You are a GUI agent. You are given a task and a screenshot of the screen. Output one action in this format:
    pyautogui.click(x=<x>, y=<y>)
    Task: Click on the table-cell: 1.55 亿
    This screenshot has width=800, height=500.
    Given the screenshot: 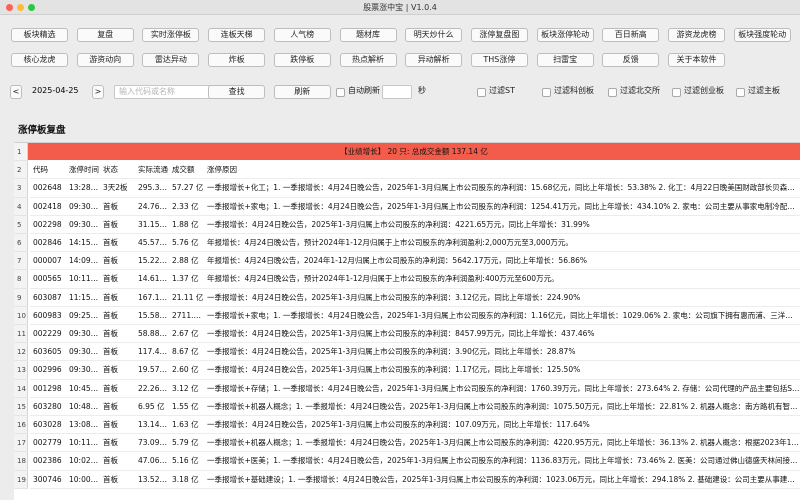 What is the action you would take?
    pyautogui.click(x=186, y=407)
    